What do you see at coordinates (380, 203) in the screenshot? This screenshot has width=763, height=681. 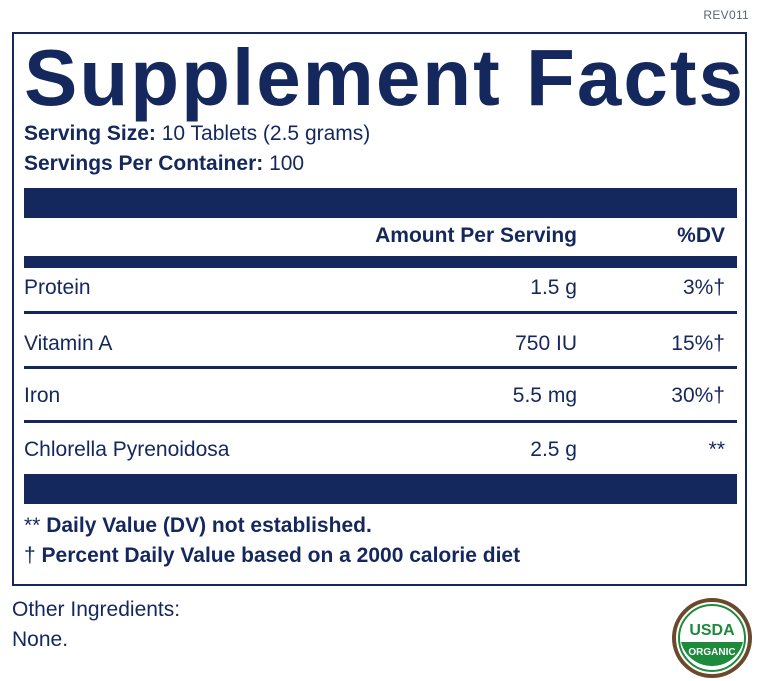 I see `header-top-bar` at bounding box center [380, 203].